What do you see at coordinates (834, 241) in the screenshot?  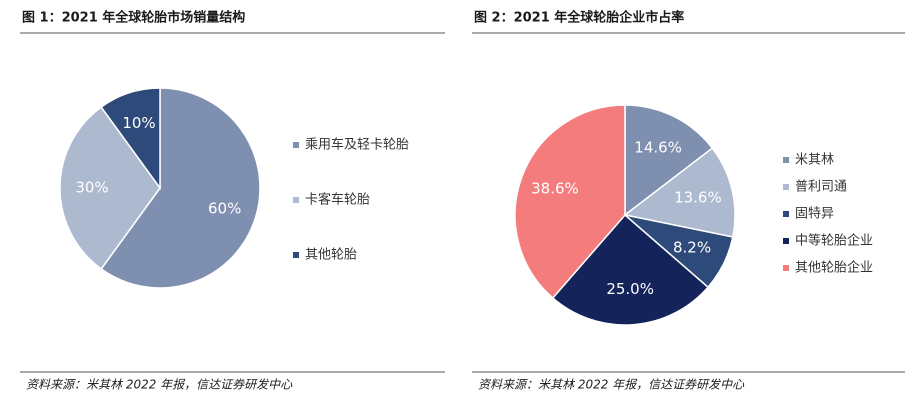 I see `legend-label: 中等轮胎企业` at bounding box center [834, 241].